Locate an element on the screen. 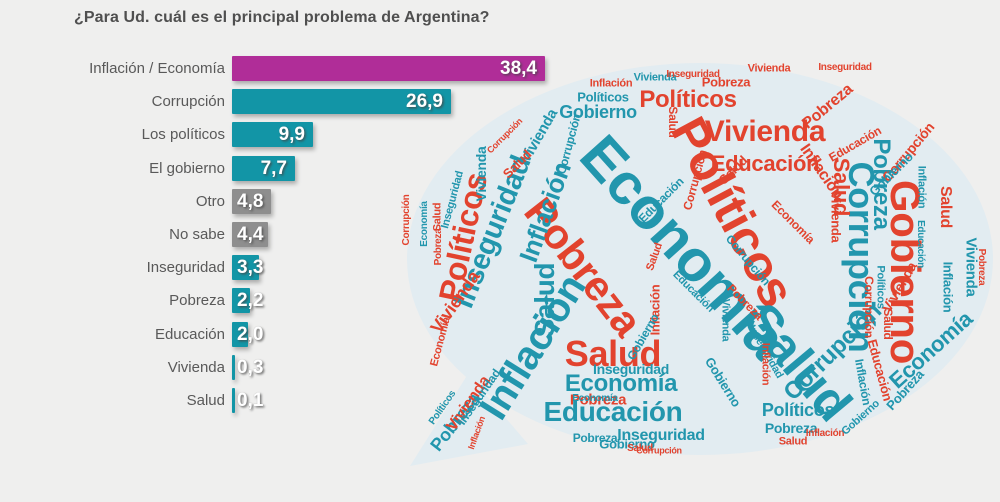 The width and height of the screenshot is (1000, 502). value-label: 4,8 is located at coordinates (250, 201).